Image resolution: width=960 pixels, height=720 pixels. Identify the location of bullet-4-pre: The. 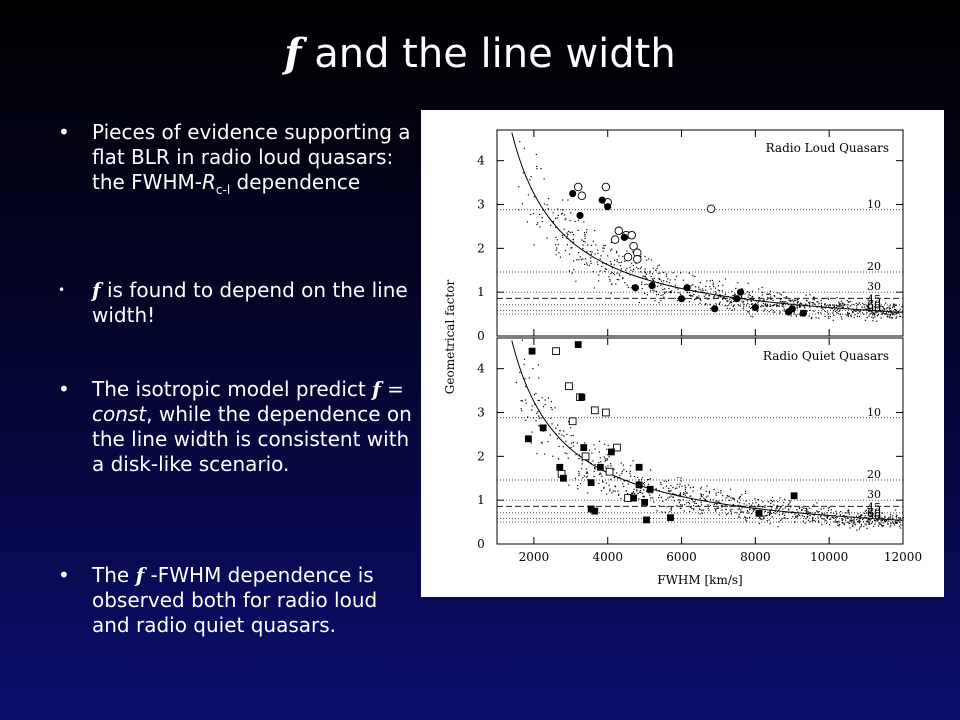
(114, 575).